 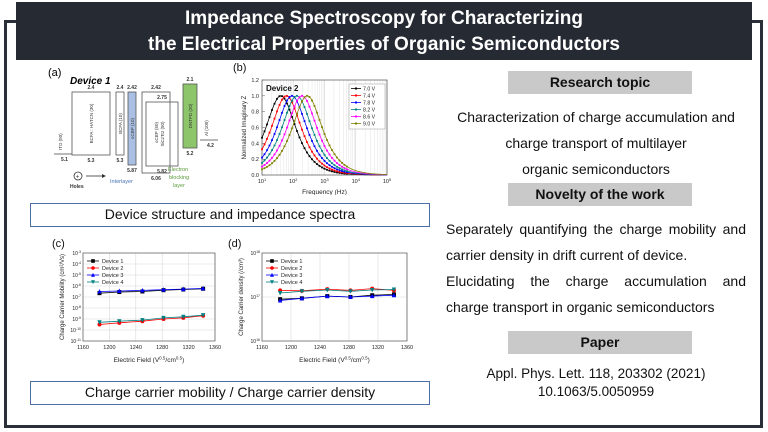 I want to click on paper-citation: Appl. Phys. Lett. 118, 203302 (2021), so click(x=596, y=373).